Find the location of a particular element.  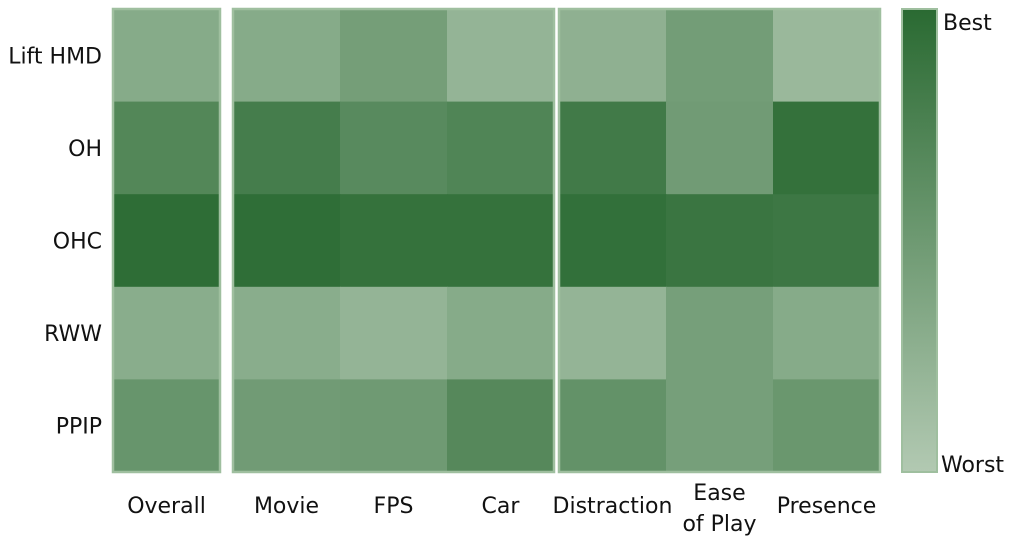

heatmap-cell-ohc-distraction is located at coordinates (613, 241).